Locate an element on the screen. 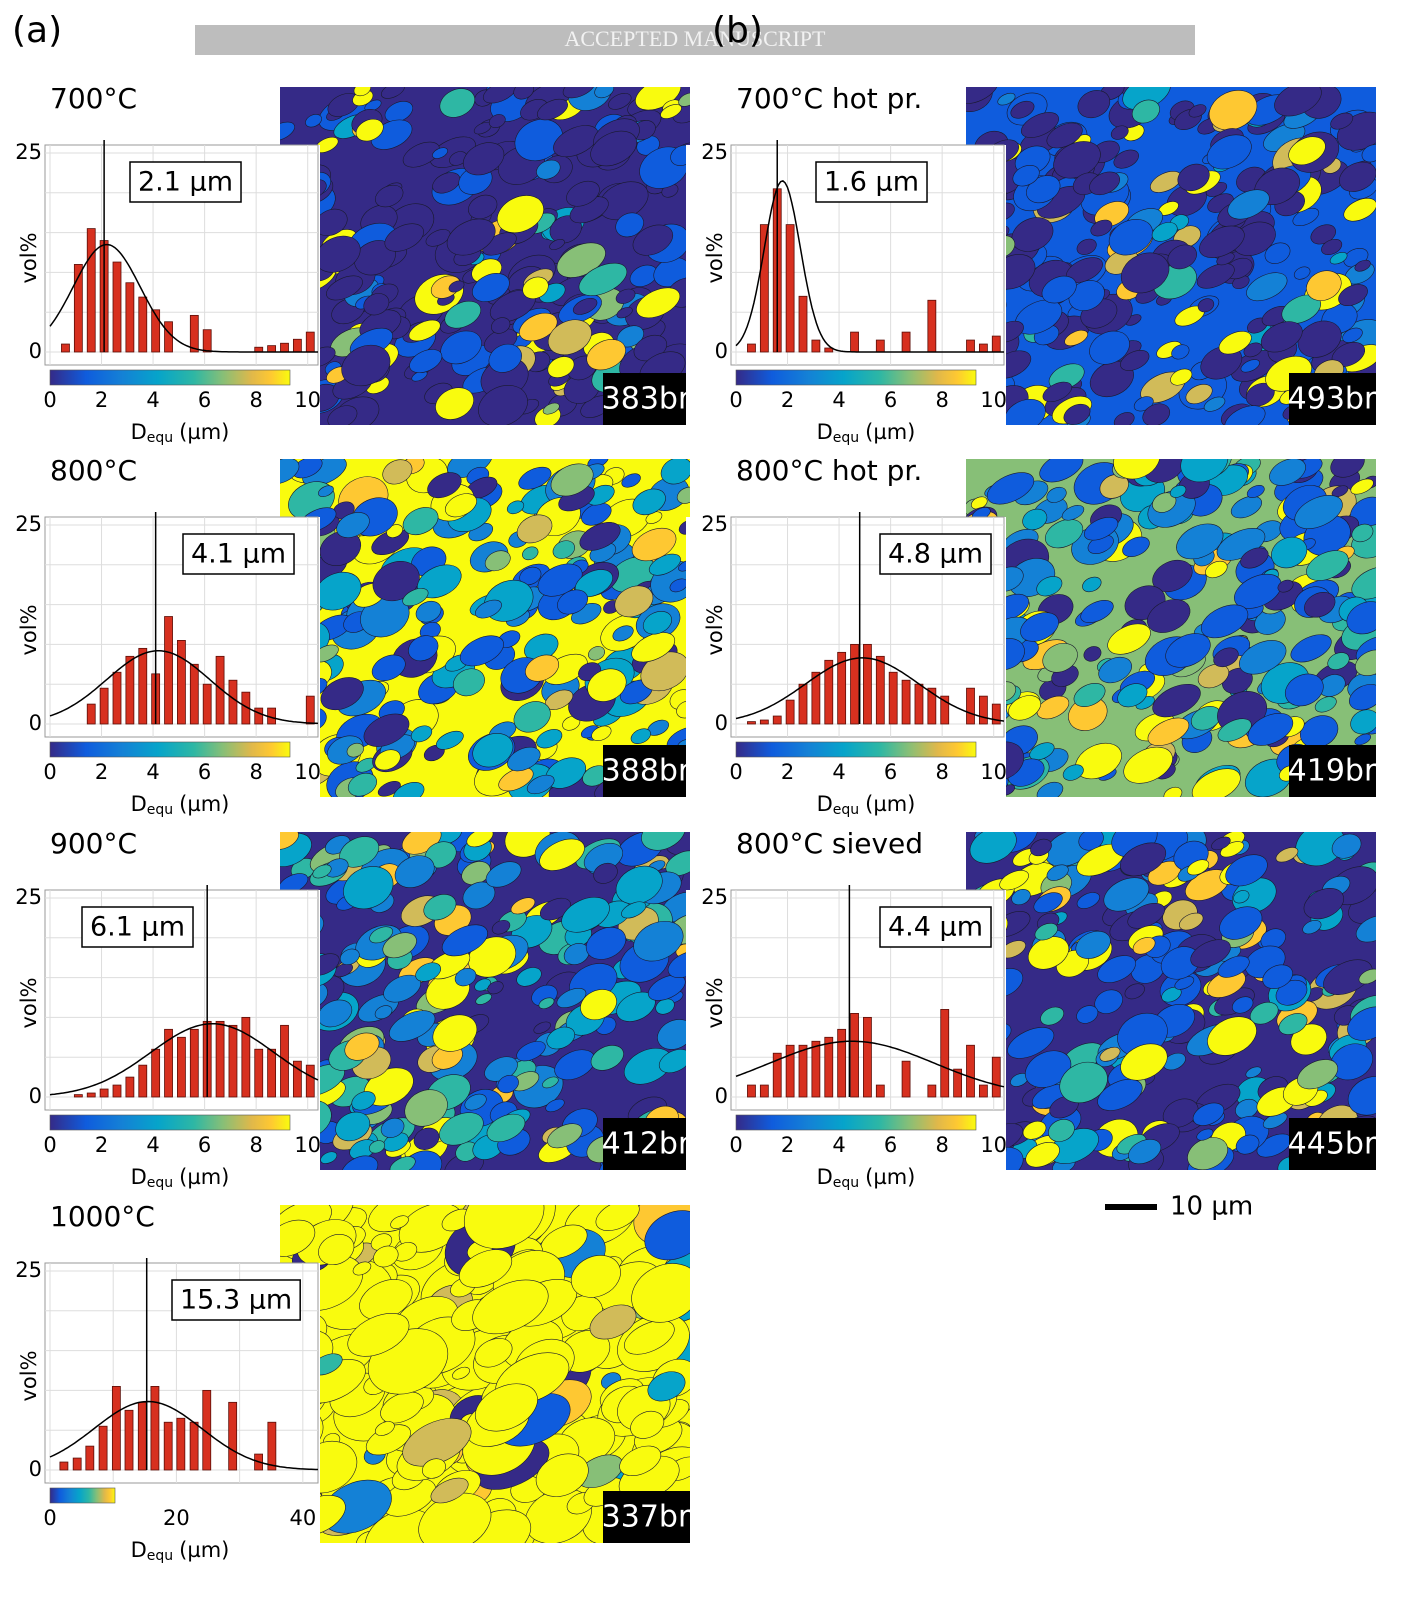 The image size is (1415, 1607). map-label-box is located at coordinates (646, 1144).